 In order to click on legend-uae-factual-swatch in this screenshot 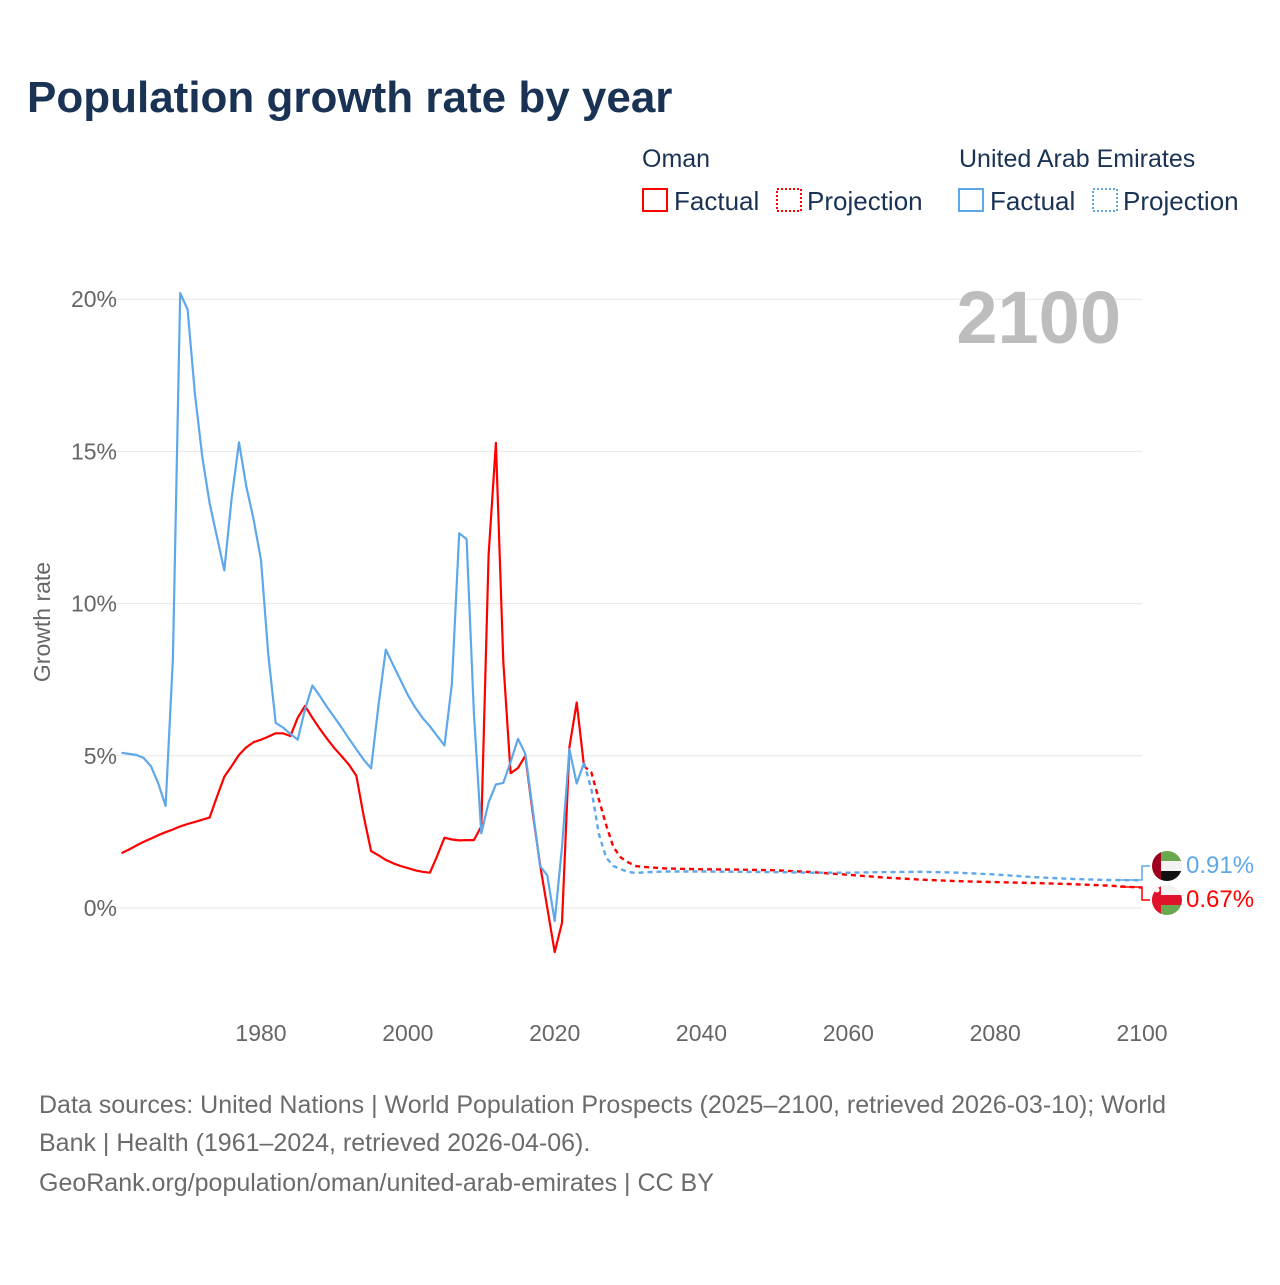, I will do `click(971, 200)`.